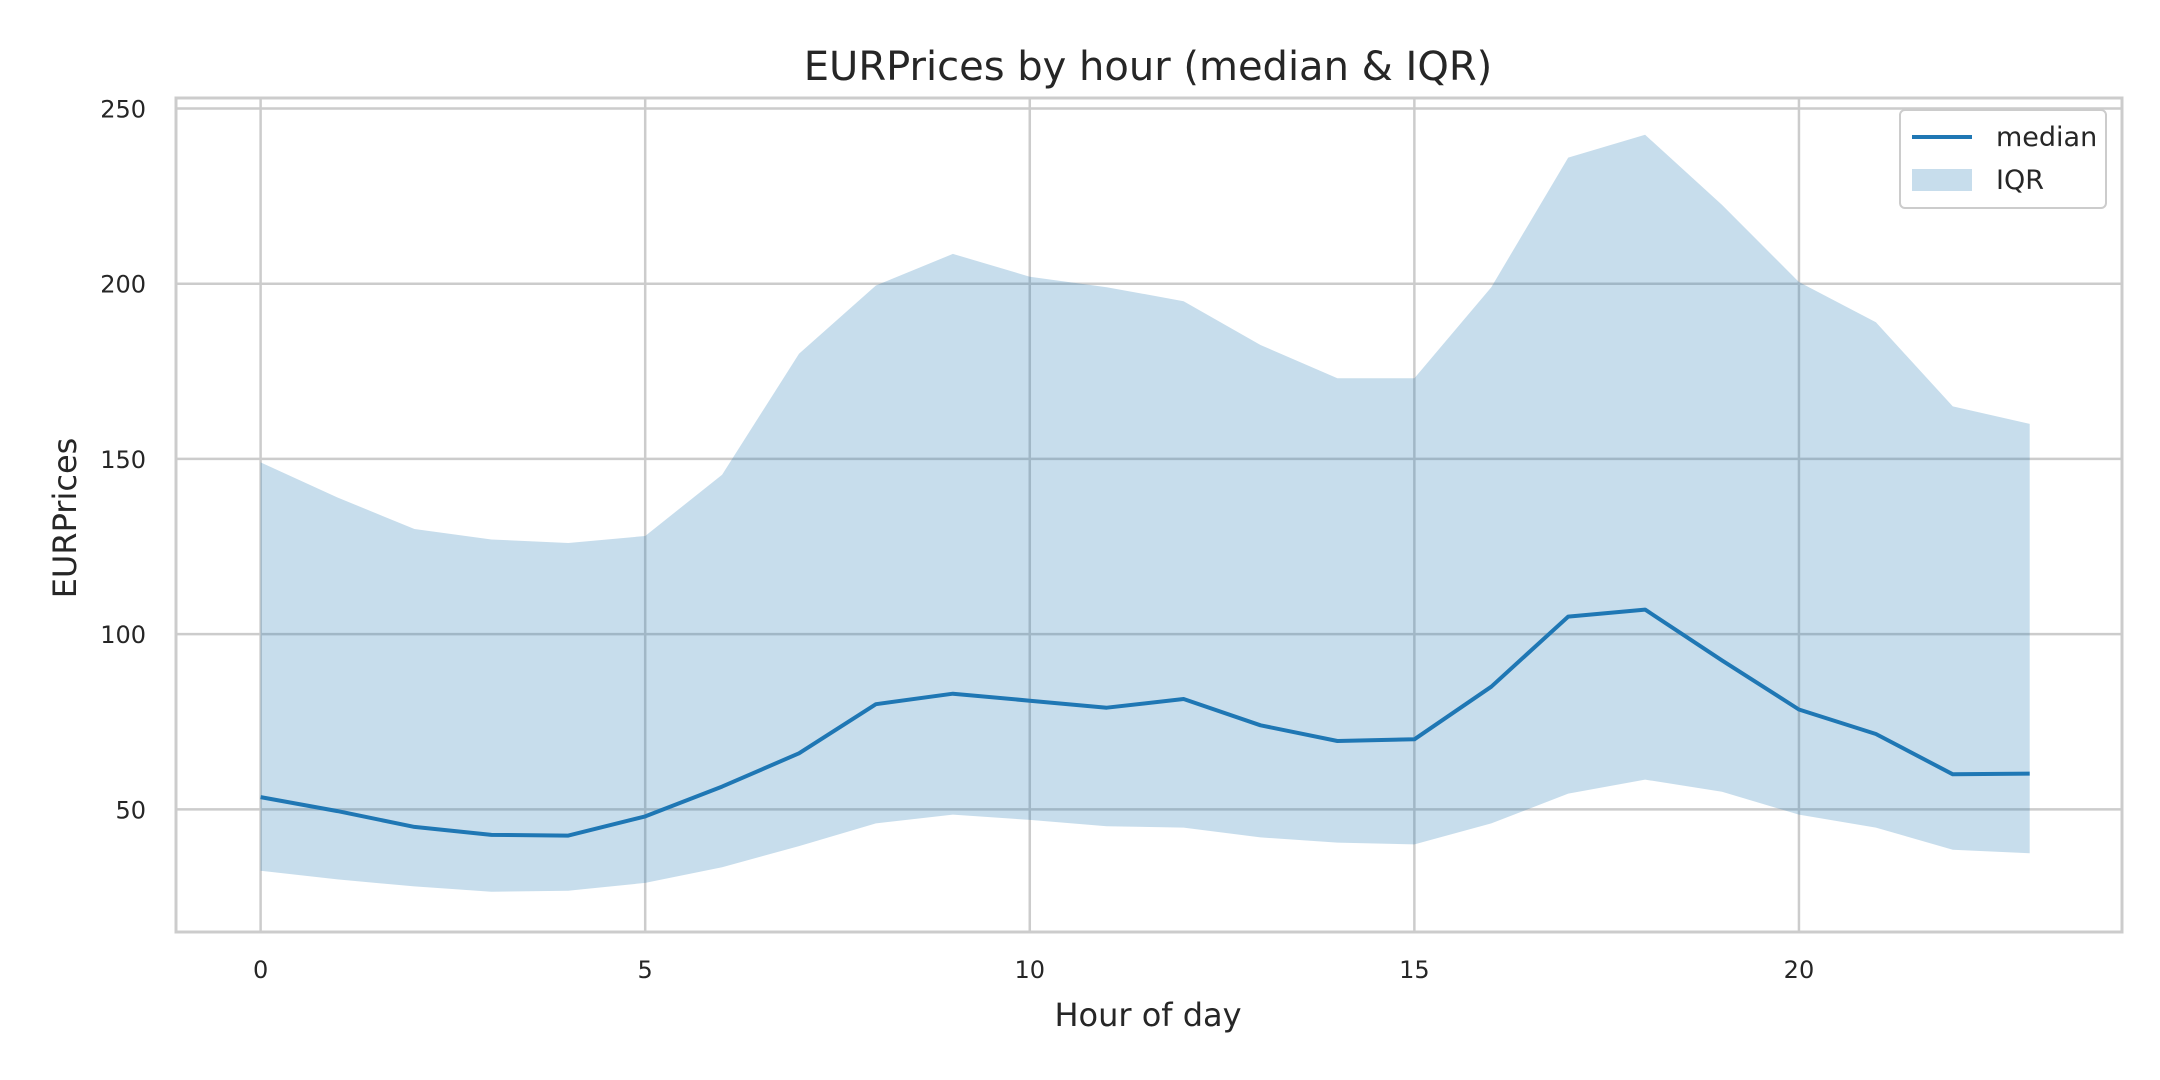  I want to click on x-tick-label: 10, so click(1030, 970).